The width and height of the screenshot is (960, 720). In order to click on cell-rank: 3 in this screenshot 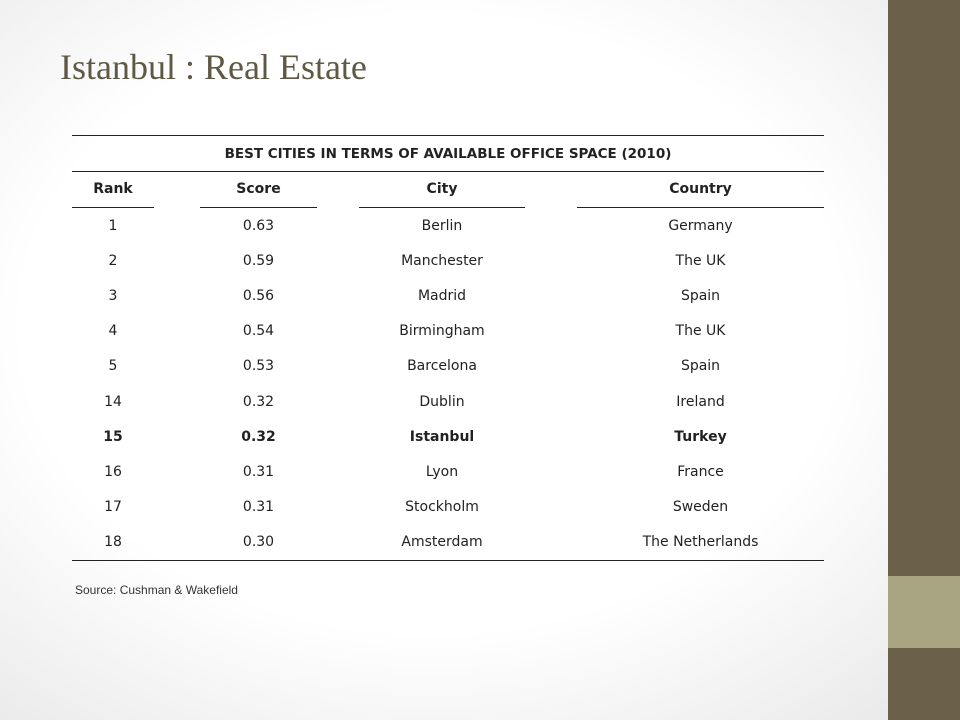, I will do `click(113, 295)`.